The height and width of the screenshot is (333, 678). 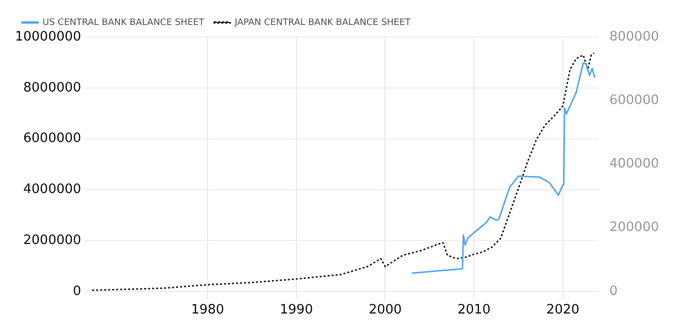 I want to click on x-tick-label: 1990, so click(x=296, y=310).